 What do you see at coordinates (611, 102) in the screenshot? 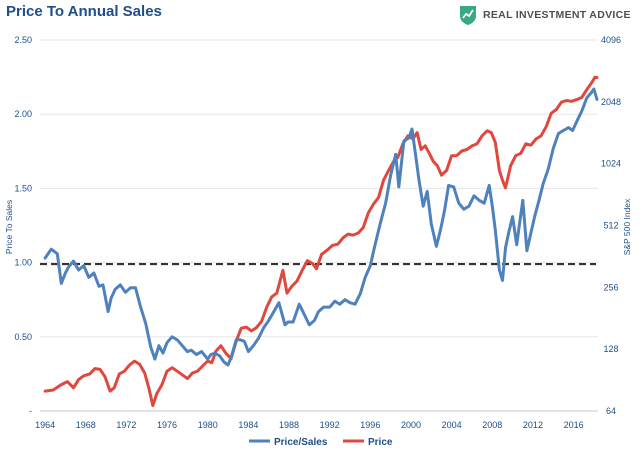
I see `y2-tick-label: 2048` at bounding box center [611, 102].